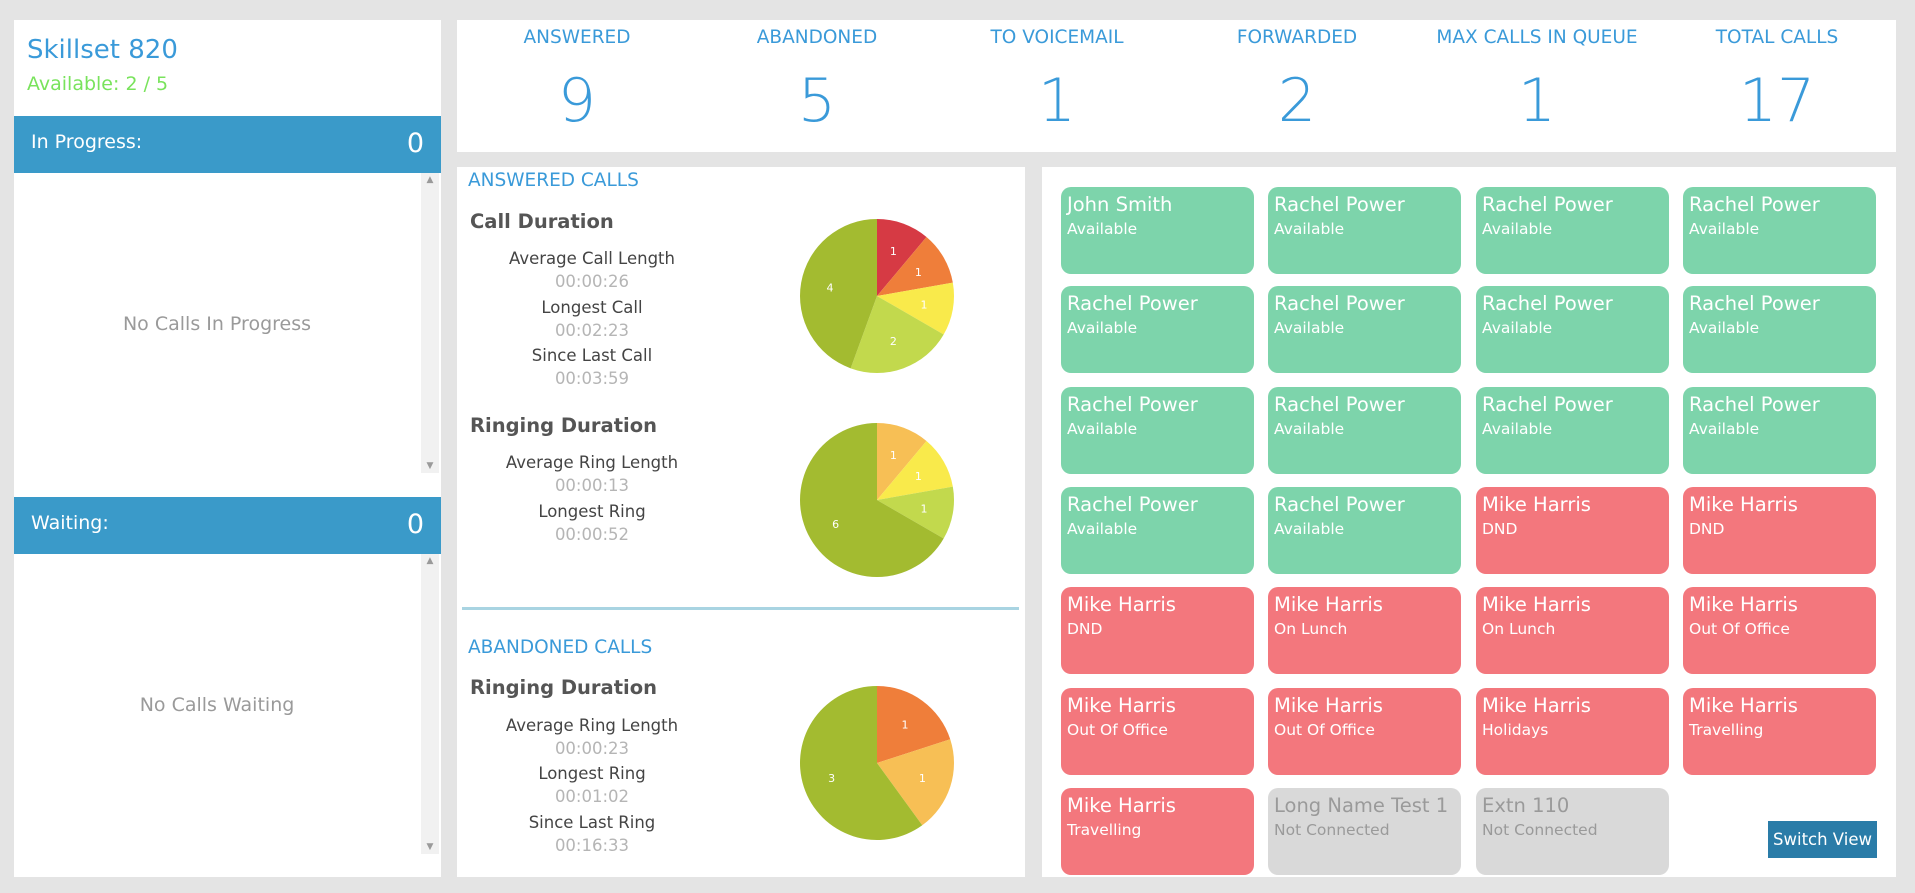 The height and width of the screenshot is (893, 1915). Describe the element at coordinates (817, 37) in the screenshot. I see `stat-label: ABANDONED` at that location.